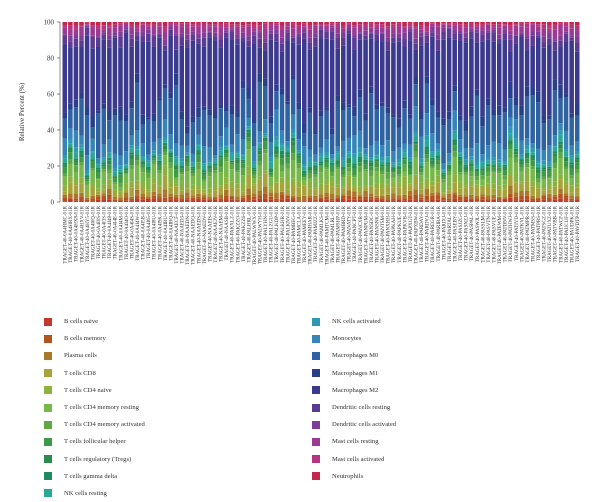 The image size is (600, 502). What do you see at coordinates (294, 234) in the screenshot?
I see `x-tick-label: TRAGET-40-PAMBEG-01R` at bounding box center [294, 234].